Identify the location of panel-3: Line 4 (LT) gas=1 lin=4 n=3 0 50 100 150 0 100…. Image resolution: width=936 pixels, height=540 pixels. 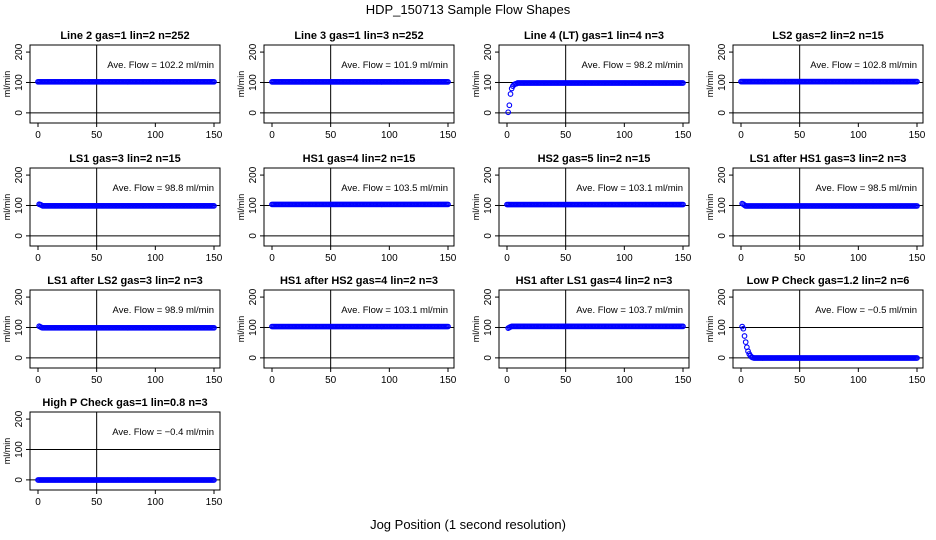
(581, 85).